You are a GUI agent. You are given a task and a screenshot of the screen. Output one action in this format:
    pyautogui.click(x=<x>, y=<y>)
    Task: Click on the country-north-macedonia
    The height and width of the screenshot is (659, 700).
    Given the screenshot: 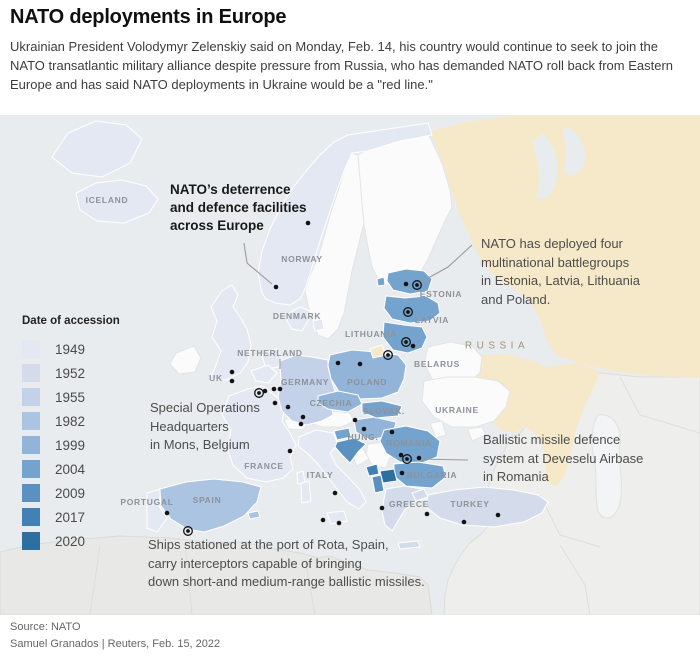 What is the action you would take?
    pyautogui.click(x=388, y=476)
    